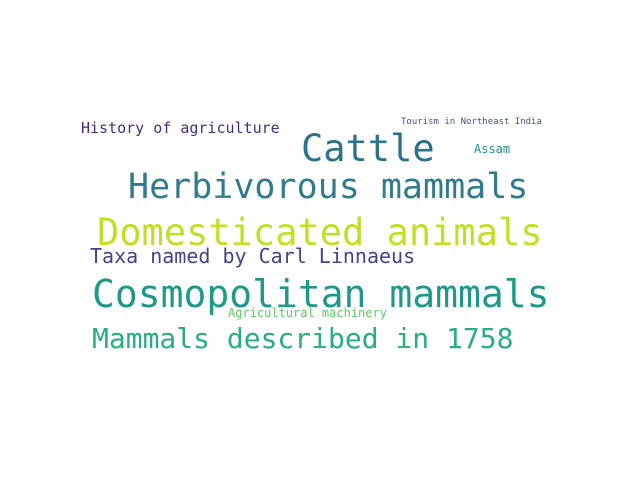  I want to click on word-taxa-named-by-carl-linnaeus: Taxa named by Carl Linnaeus, so click(253, 256).